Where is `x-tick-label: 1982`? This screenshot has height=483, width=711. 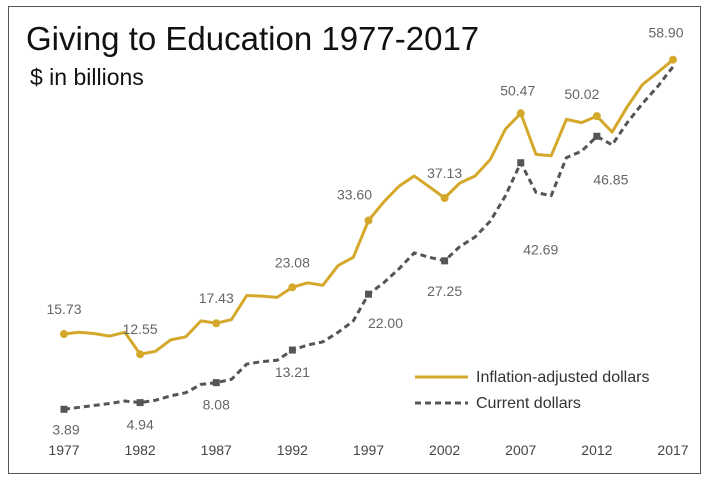
x-tick-label: 1982 is located at coordinates (140, 450).